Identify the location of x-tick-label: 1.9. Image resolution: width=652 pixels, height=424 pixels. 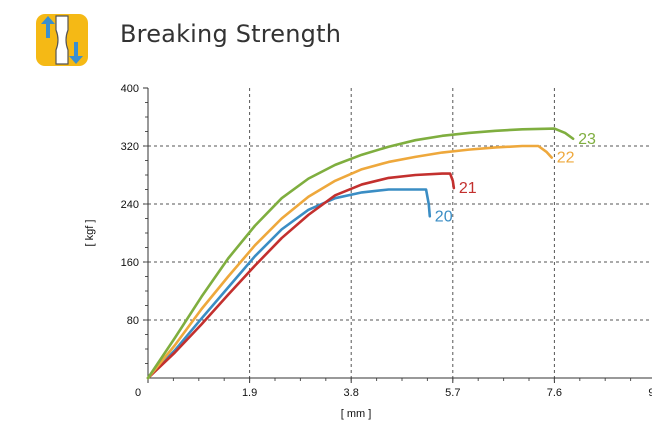
(249, 393).